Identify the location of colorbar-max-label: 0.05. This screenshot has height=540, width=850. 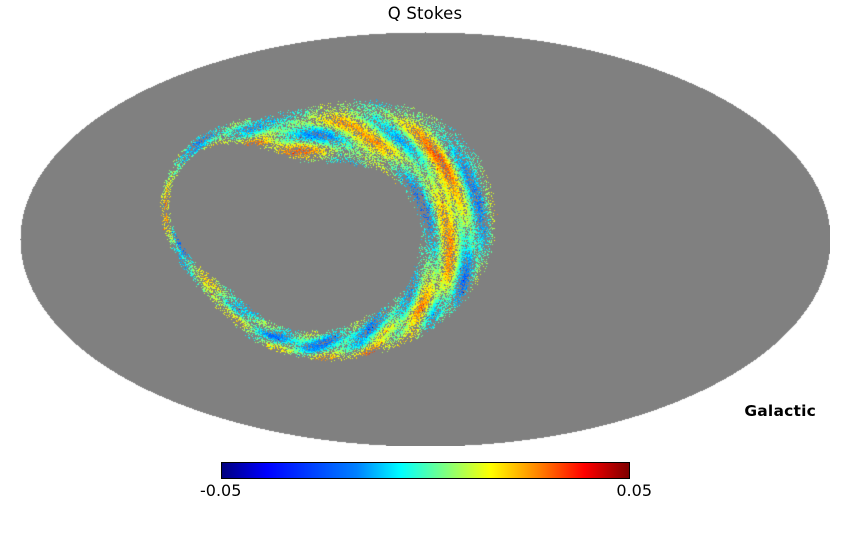
(634, 490).